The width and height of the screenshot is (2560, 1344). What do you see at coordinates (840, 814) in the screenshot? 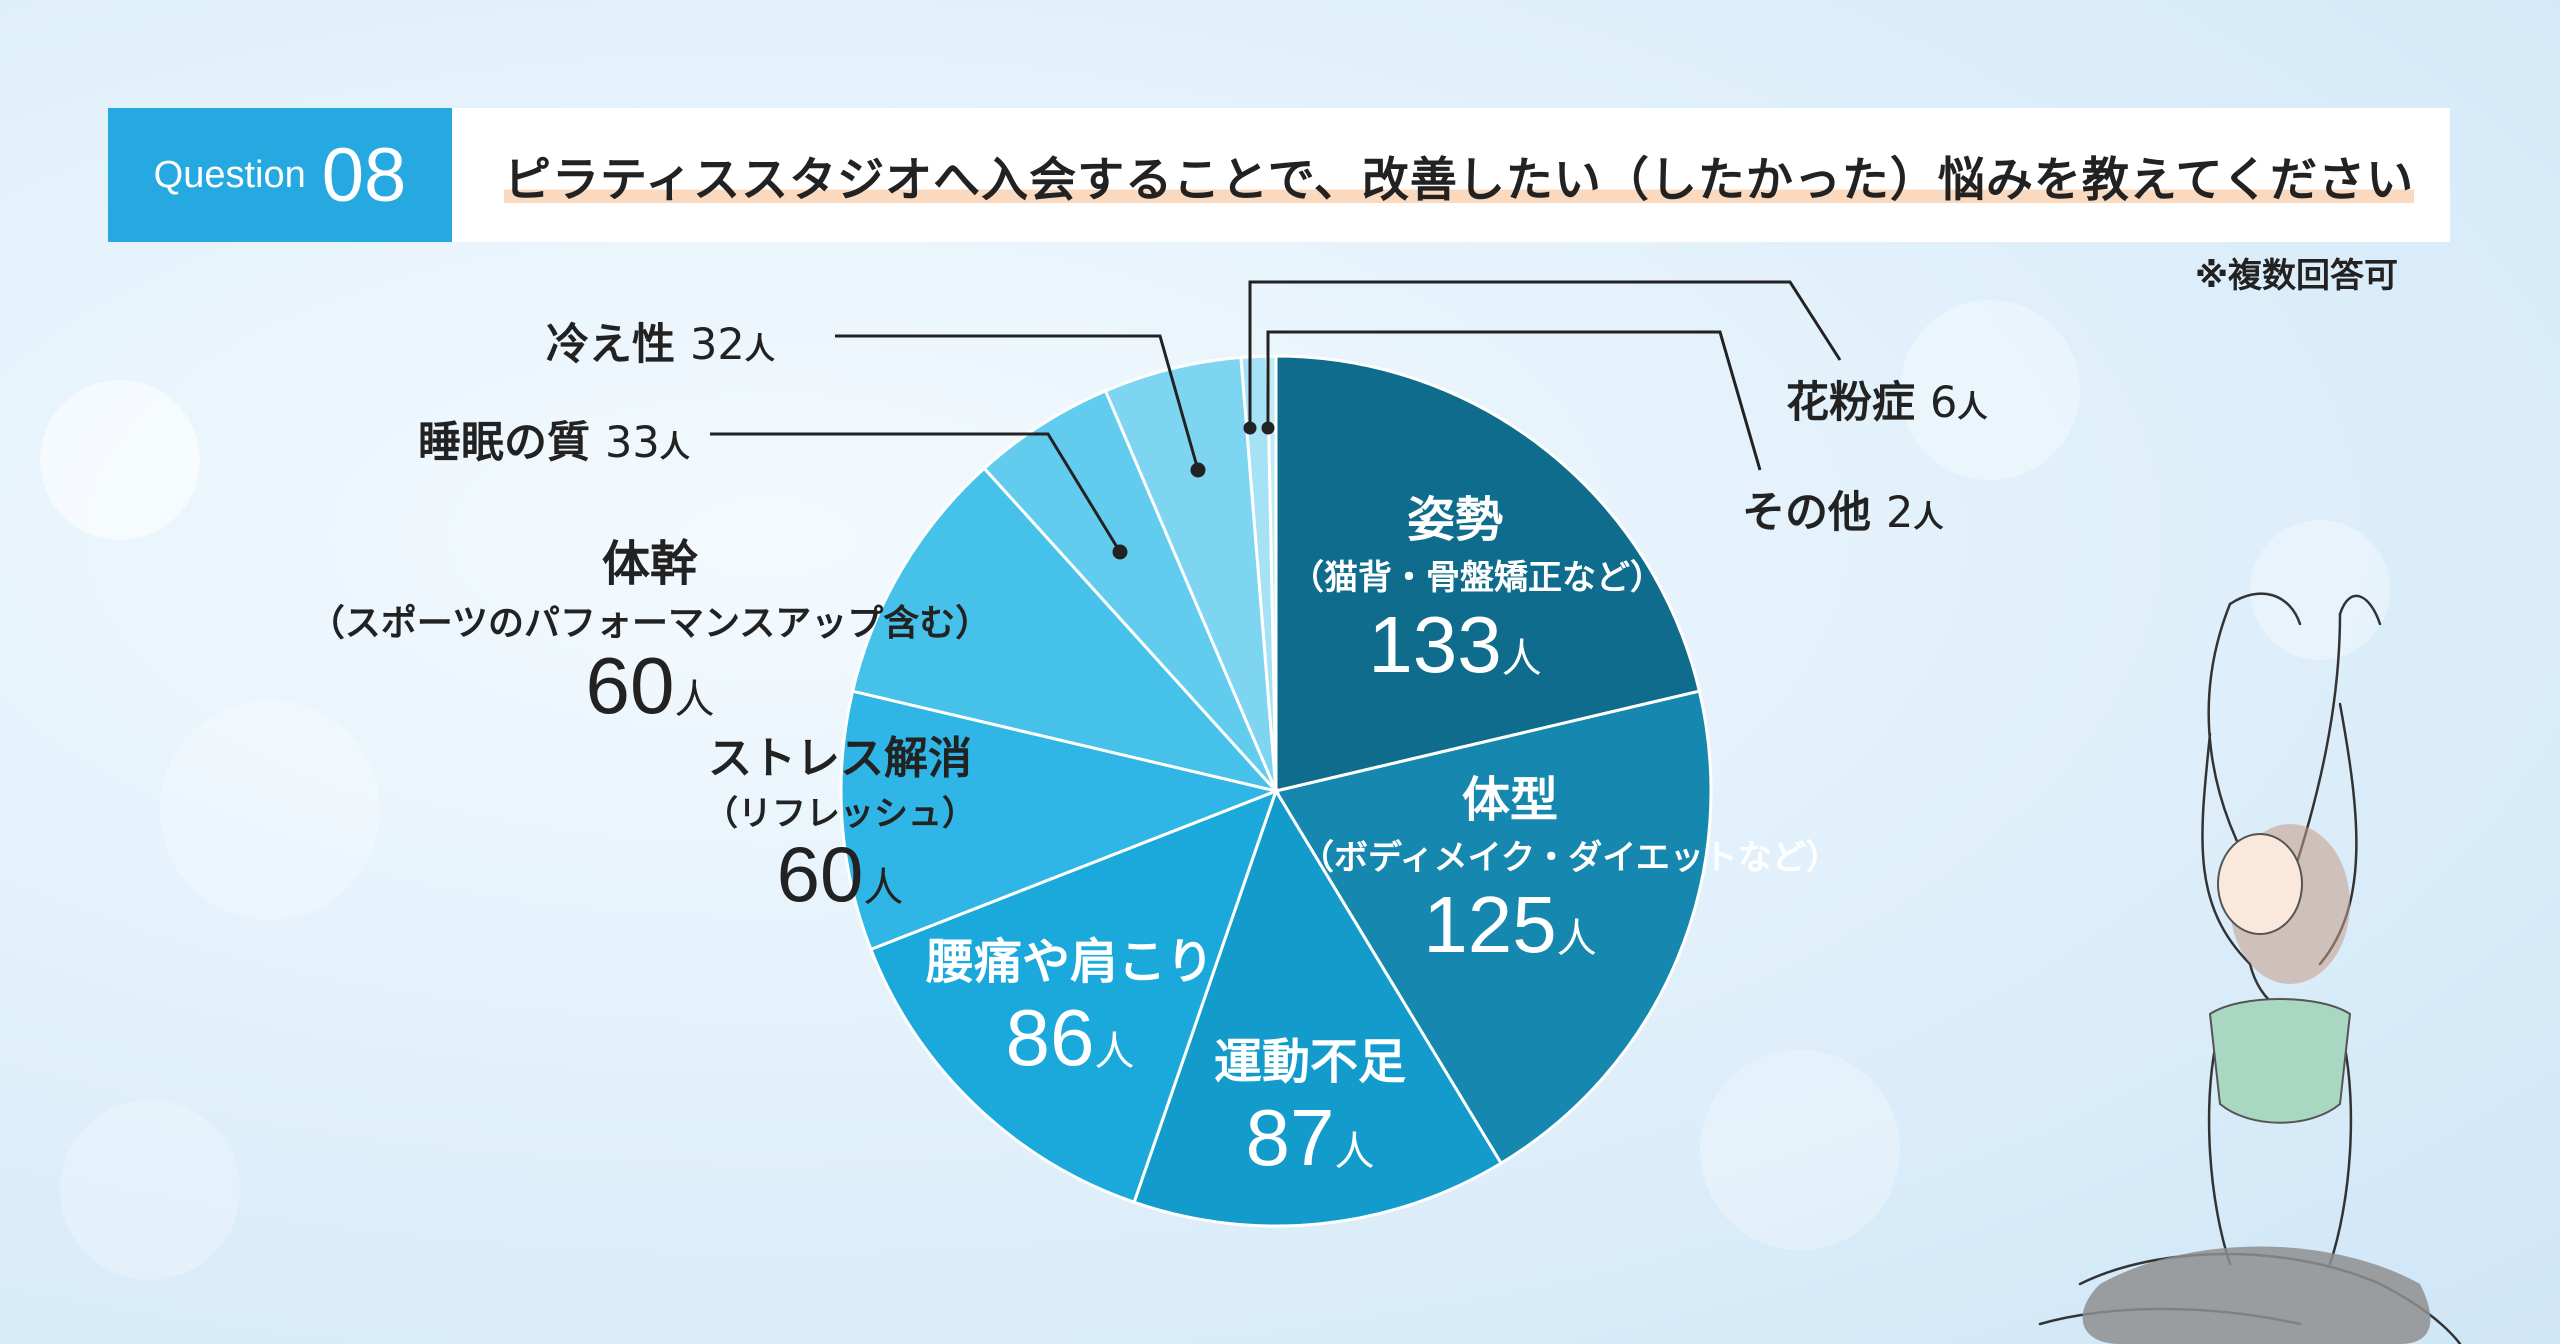
I see `slice-sub-stress: （リフレッシュ）` at bounding box center [840, 814].